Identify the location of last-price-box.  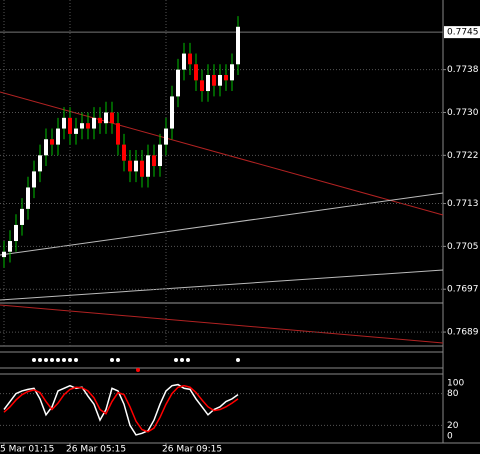
(462, 32).